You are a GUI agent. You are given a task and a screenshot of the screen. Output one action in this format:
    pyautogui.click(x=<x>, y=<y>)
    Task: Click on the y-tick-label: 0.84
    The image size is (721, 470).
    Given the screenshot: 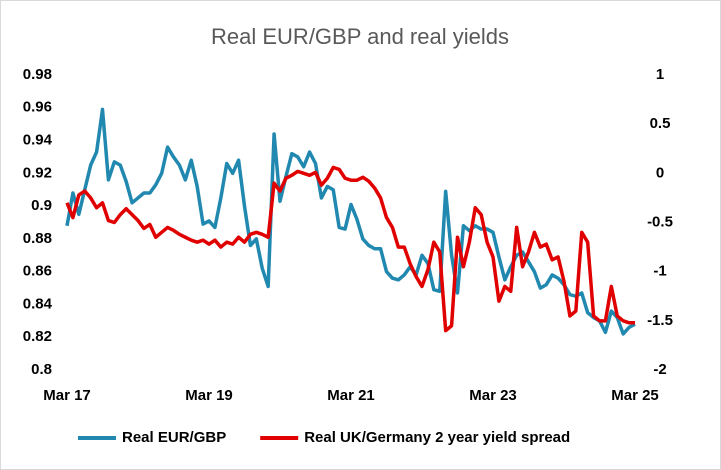 What is the action you would take?
    pyautogui.click(x=38, y=303)
    